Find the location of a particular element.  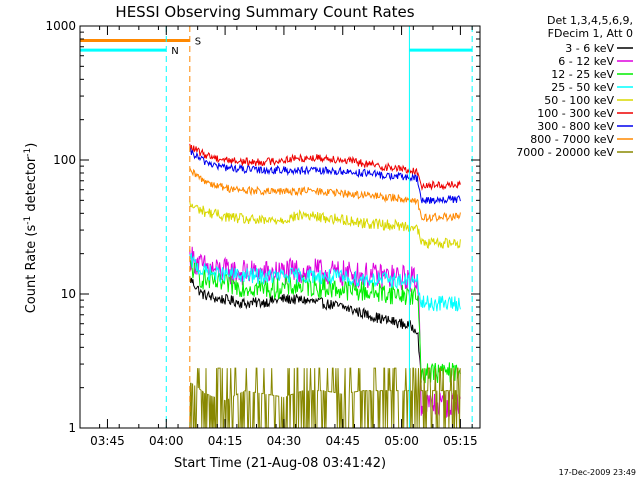

y-tick-label-2: 100 is located at coordinates (64, 160).